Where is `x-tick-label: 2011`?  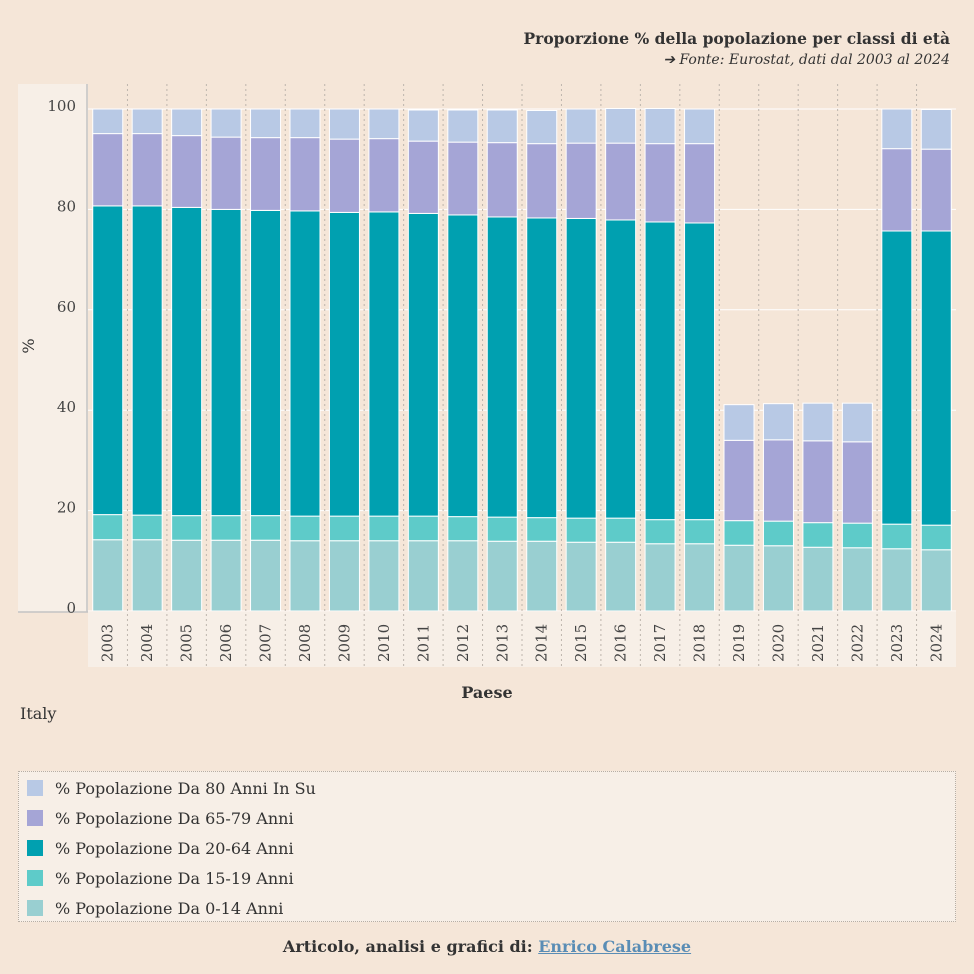 x-tick-label: 2011 is located at coordinates (423, 643).